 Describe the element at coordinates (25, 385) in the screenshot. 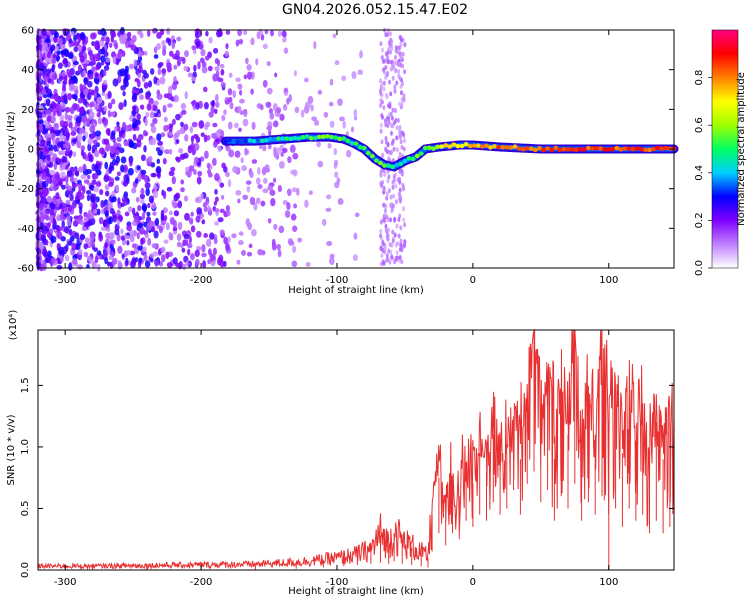

I see `y-tick-label: 1.5` at that location.